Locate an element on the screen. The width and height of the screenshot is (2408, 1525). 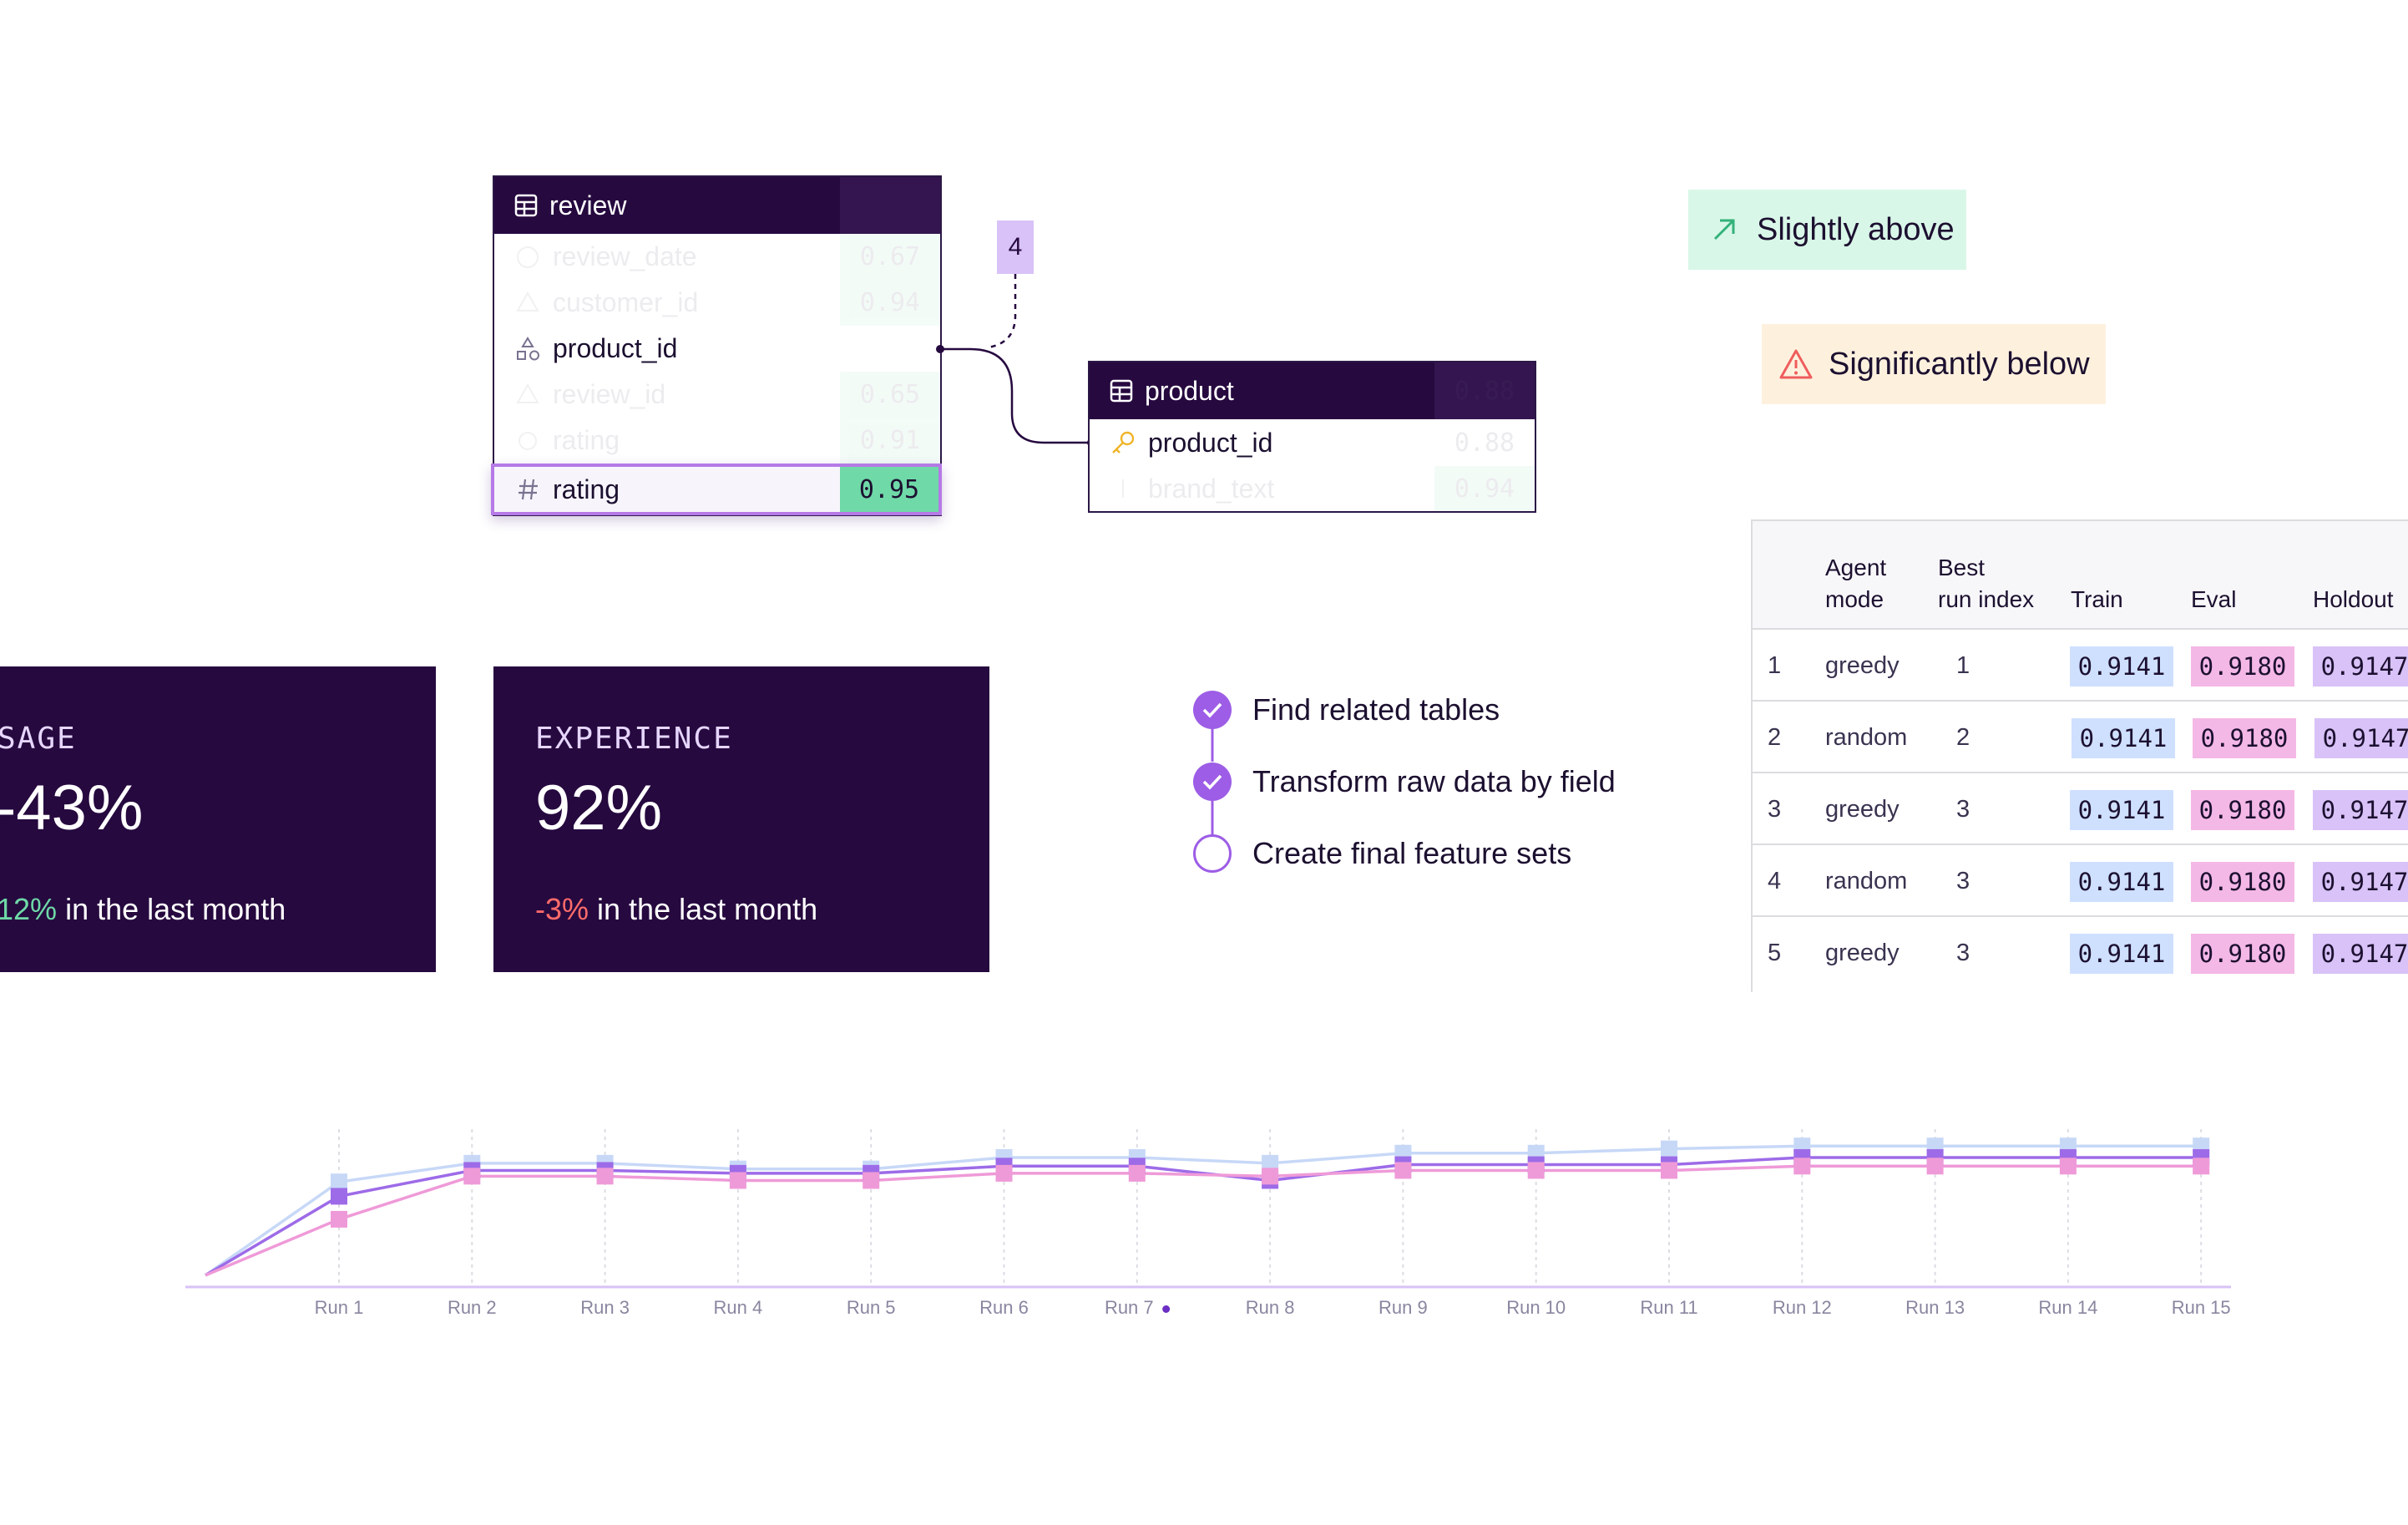
experience-stat-card: EXPERIENCE 92% -3% in the last month is located at coordinates (741, 819).